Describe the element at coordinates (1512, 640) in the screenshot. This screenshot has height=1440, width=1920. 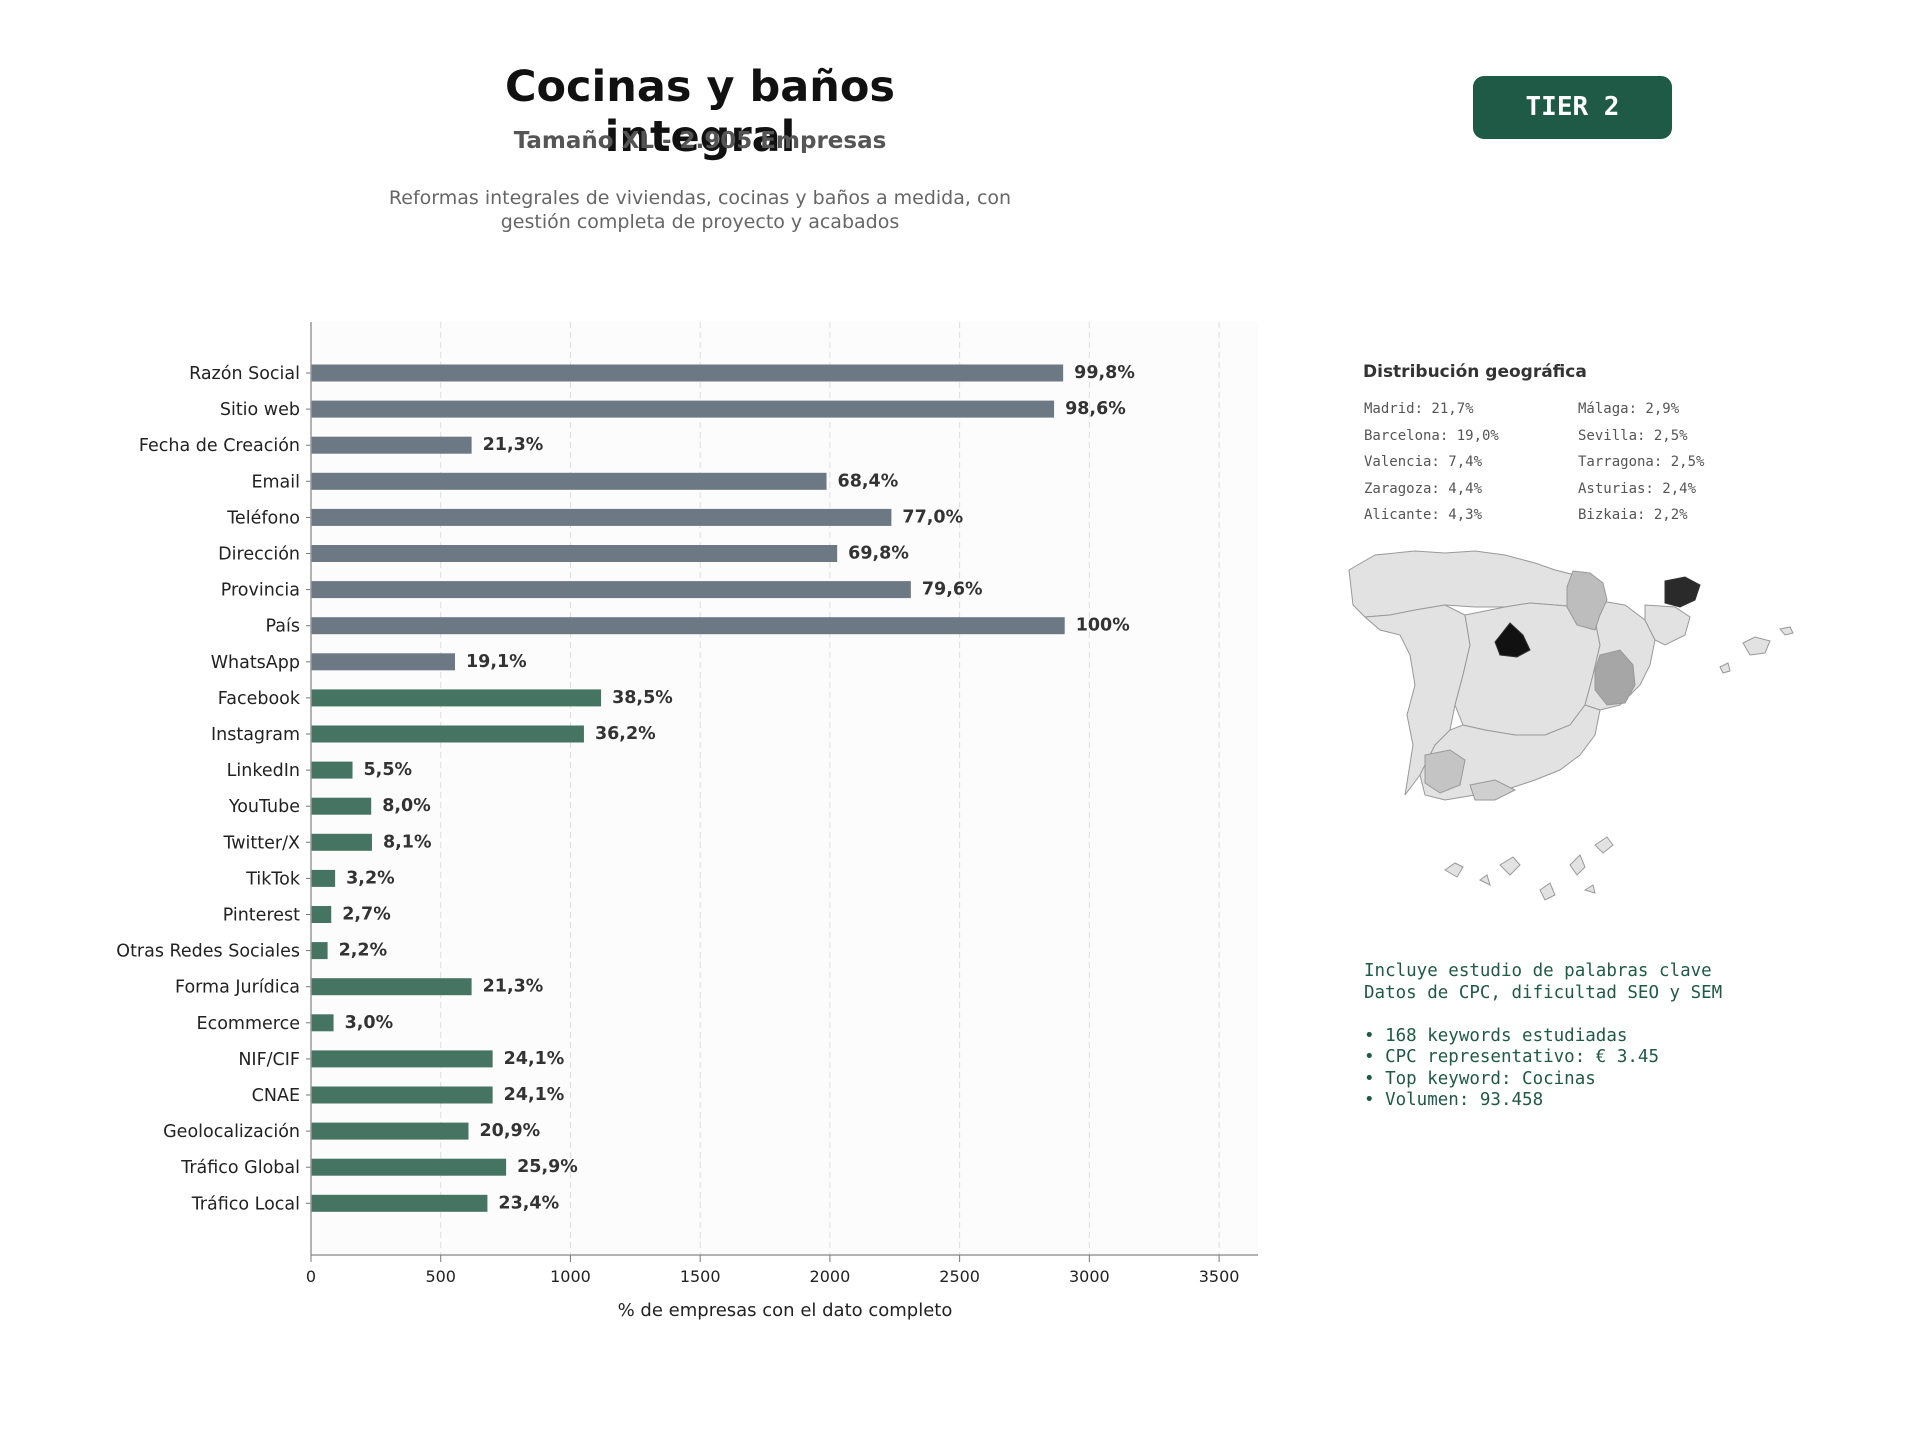
I see `region-madrid` at that location.